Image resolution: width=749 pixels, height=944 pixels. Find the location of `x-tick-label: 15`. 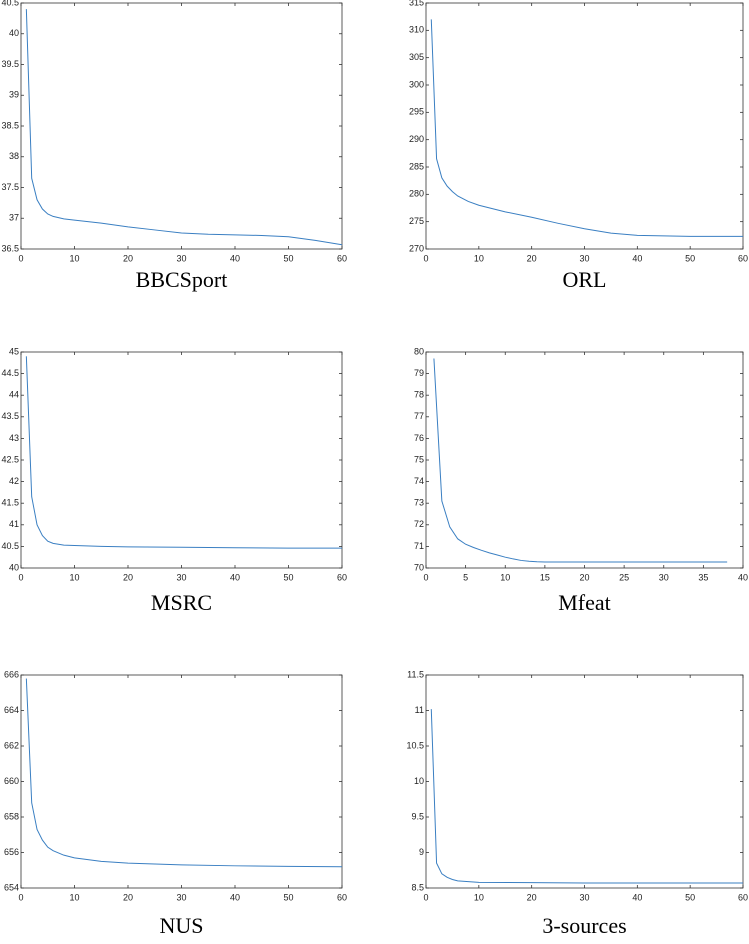

x-tick-label: 15 is located at coordinates (545, 577).